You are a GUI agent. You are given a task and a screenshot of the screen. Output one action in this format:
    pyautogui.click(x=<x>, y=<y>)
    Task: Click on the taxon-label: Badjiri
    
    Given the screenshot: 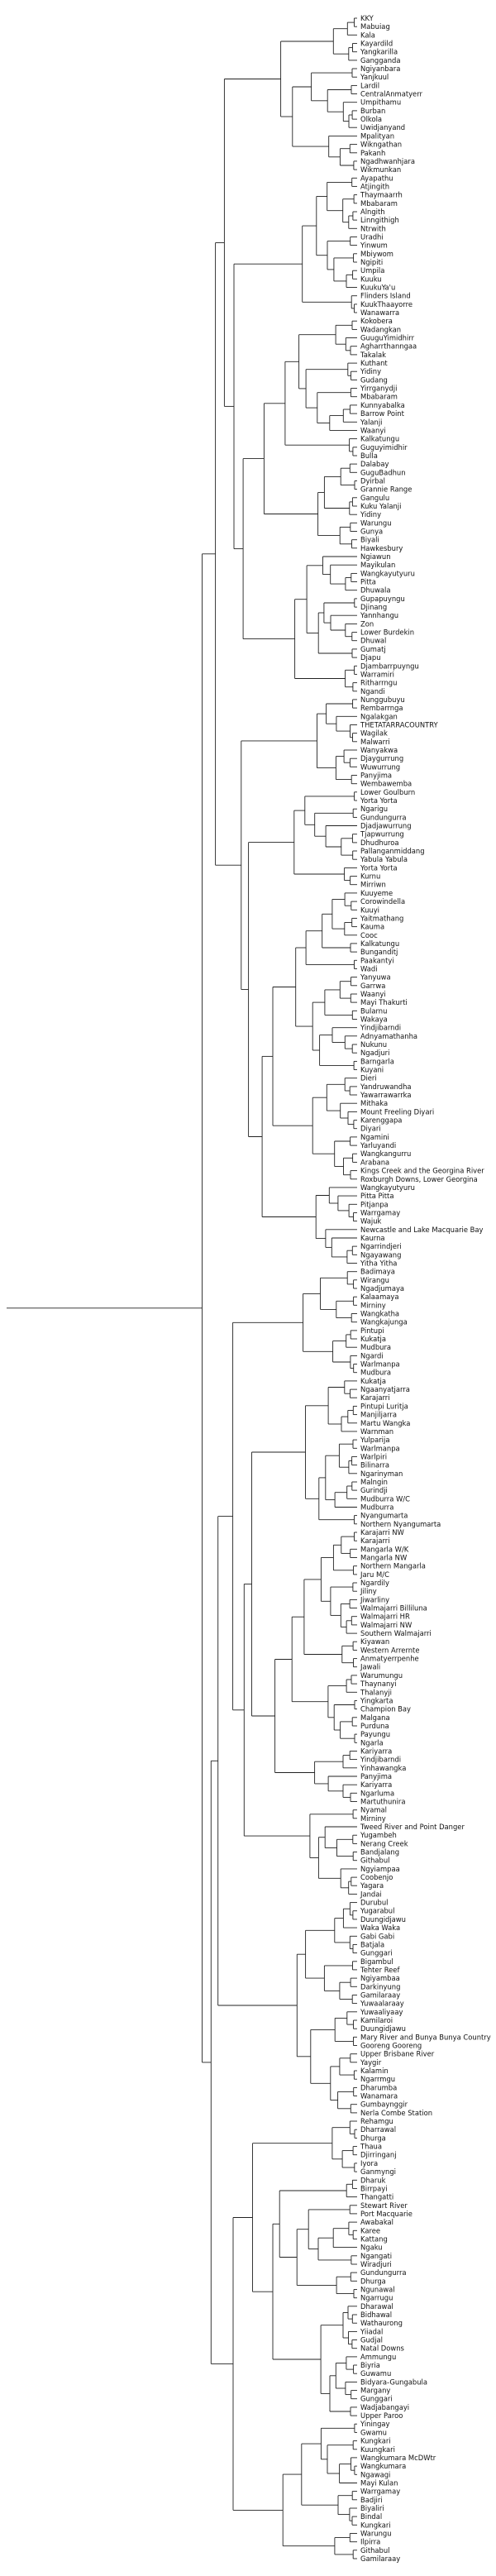 What is the action you would take?
    pyautogui.click(x=372, y=2500)
    